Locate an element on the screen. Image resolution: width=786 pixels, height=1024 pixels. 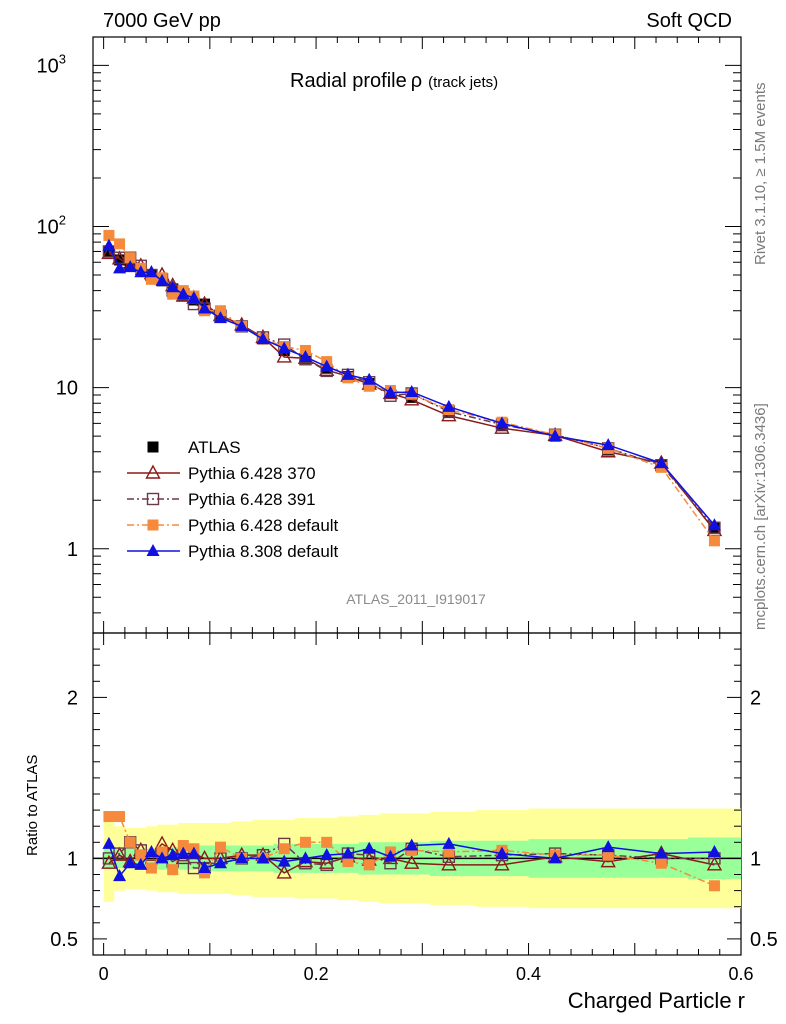
header-left: 7000 GeV pp is located at coordinates (162, 21).